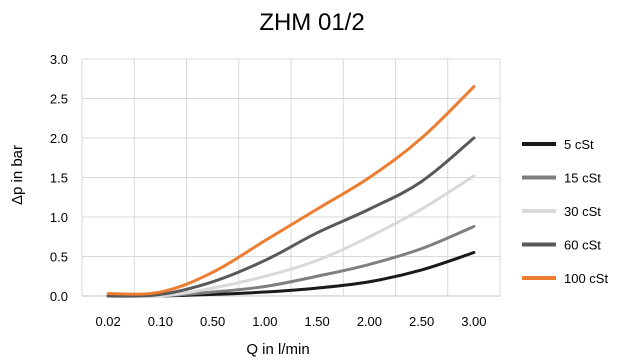 The width and height of the screenshot is (638, 360). I want to click on y-tick-label: 2.0, so click(59, 138).